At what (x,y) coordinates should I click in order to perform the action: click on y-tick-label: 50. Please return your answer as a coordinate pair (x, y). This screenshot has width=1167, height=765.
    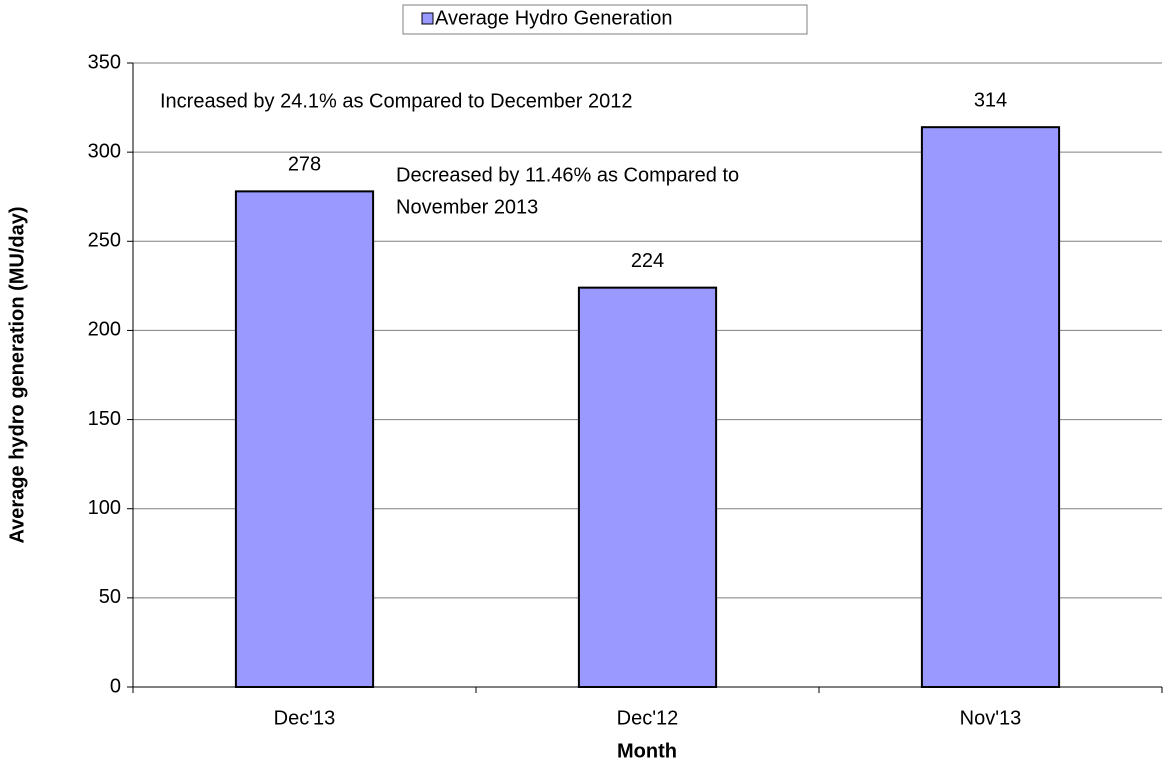
    Looking at the image, I should click on (110, 597).